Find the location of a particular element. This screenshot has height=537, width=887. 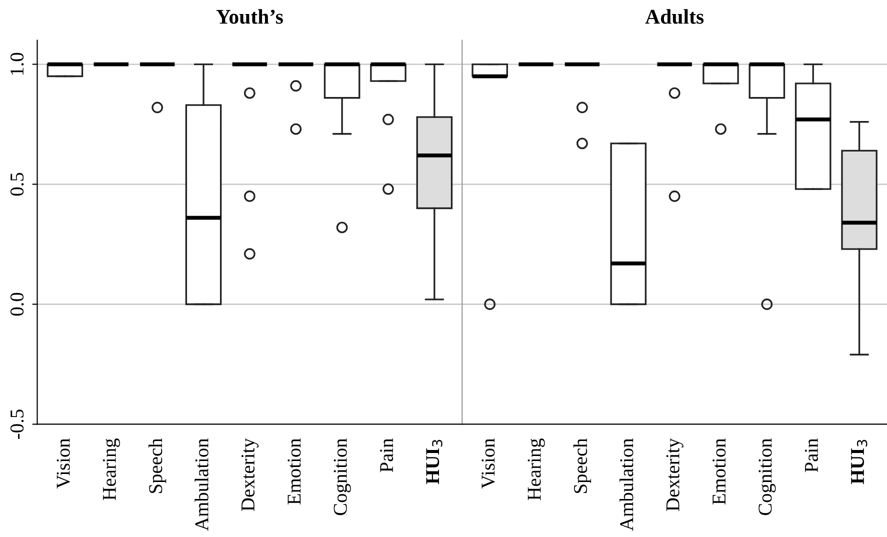

y-tick-label: -0.5 is located at coordinates (17, 424).